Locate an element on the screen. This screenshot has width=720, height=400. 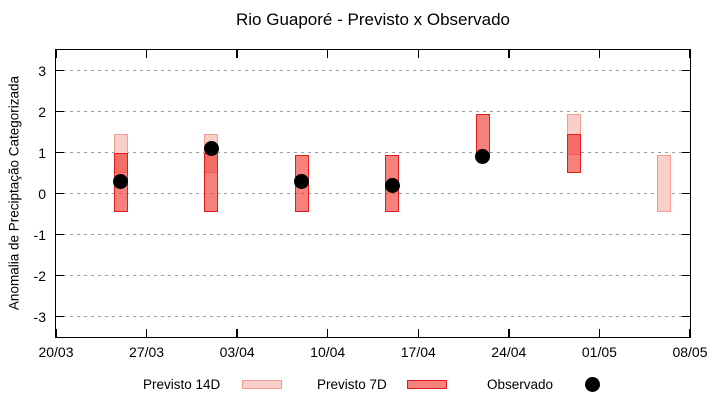
x-tick-label: 20/03 is located at coordinates (56, 352).